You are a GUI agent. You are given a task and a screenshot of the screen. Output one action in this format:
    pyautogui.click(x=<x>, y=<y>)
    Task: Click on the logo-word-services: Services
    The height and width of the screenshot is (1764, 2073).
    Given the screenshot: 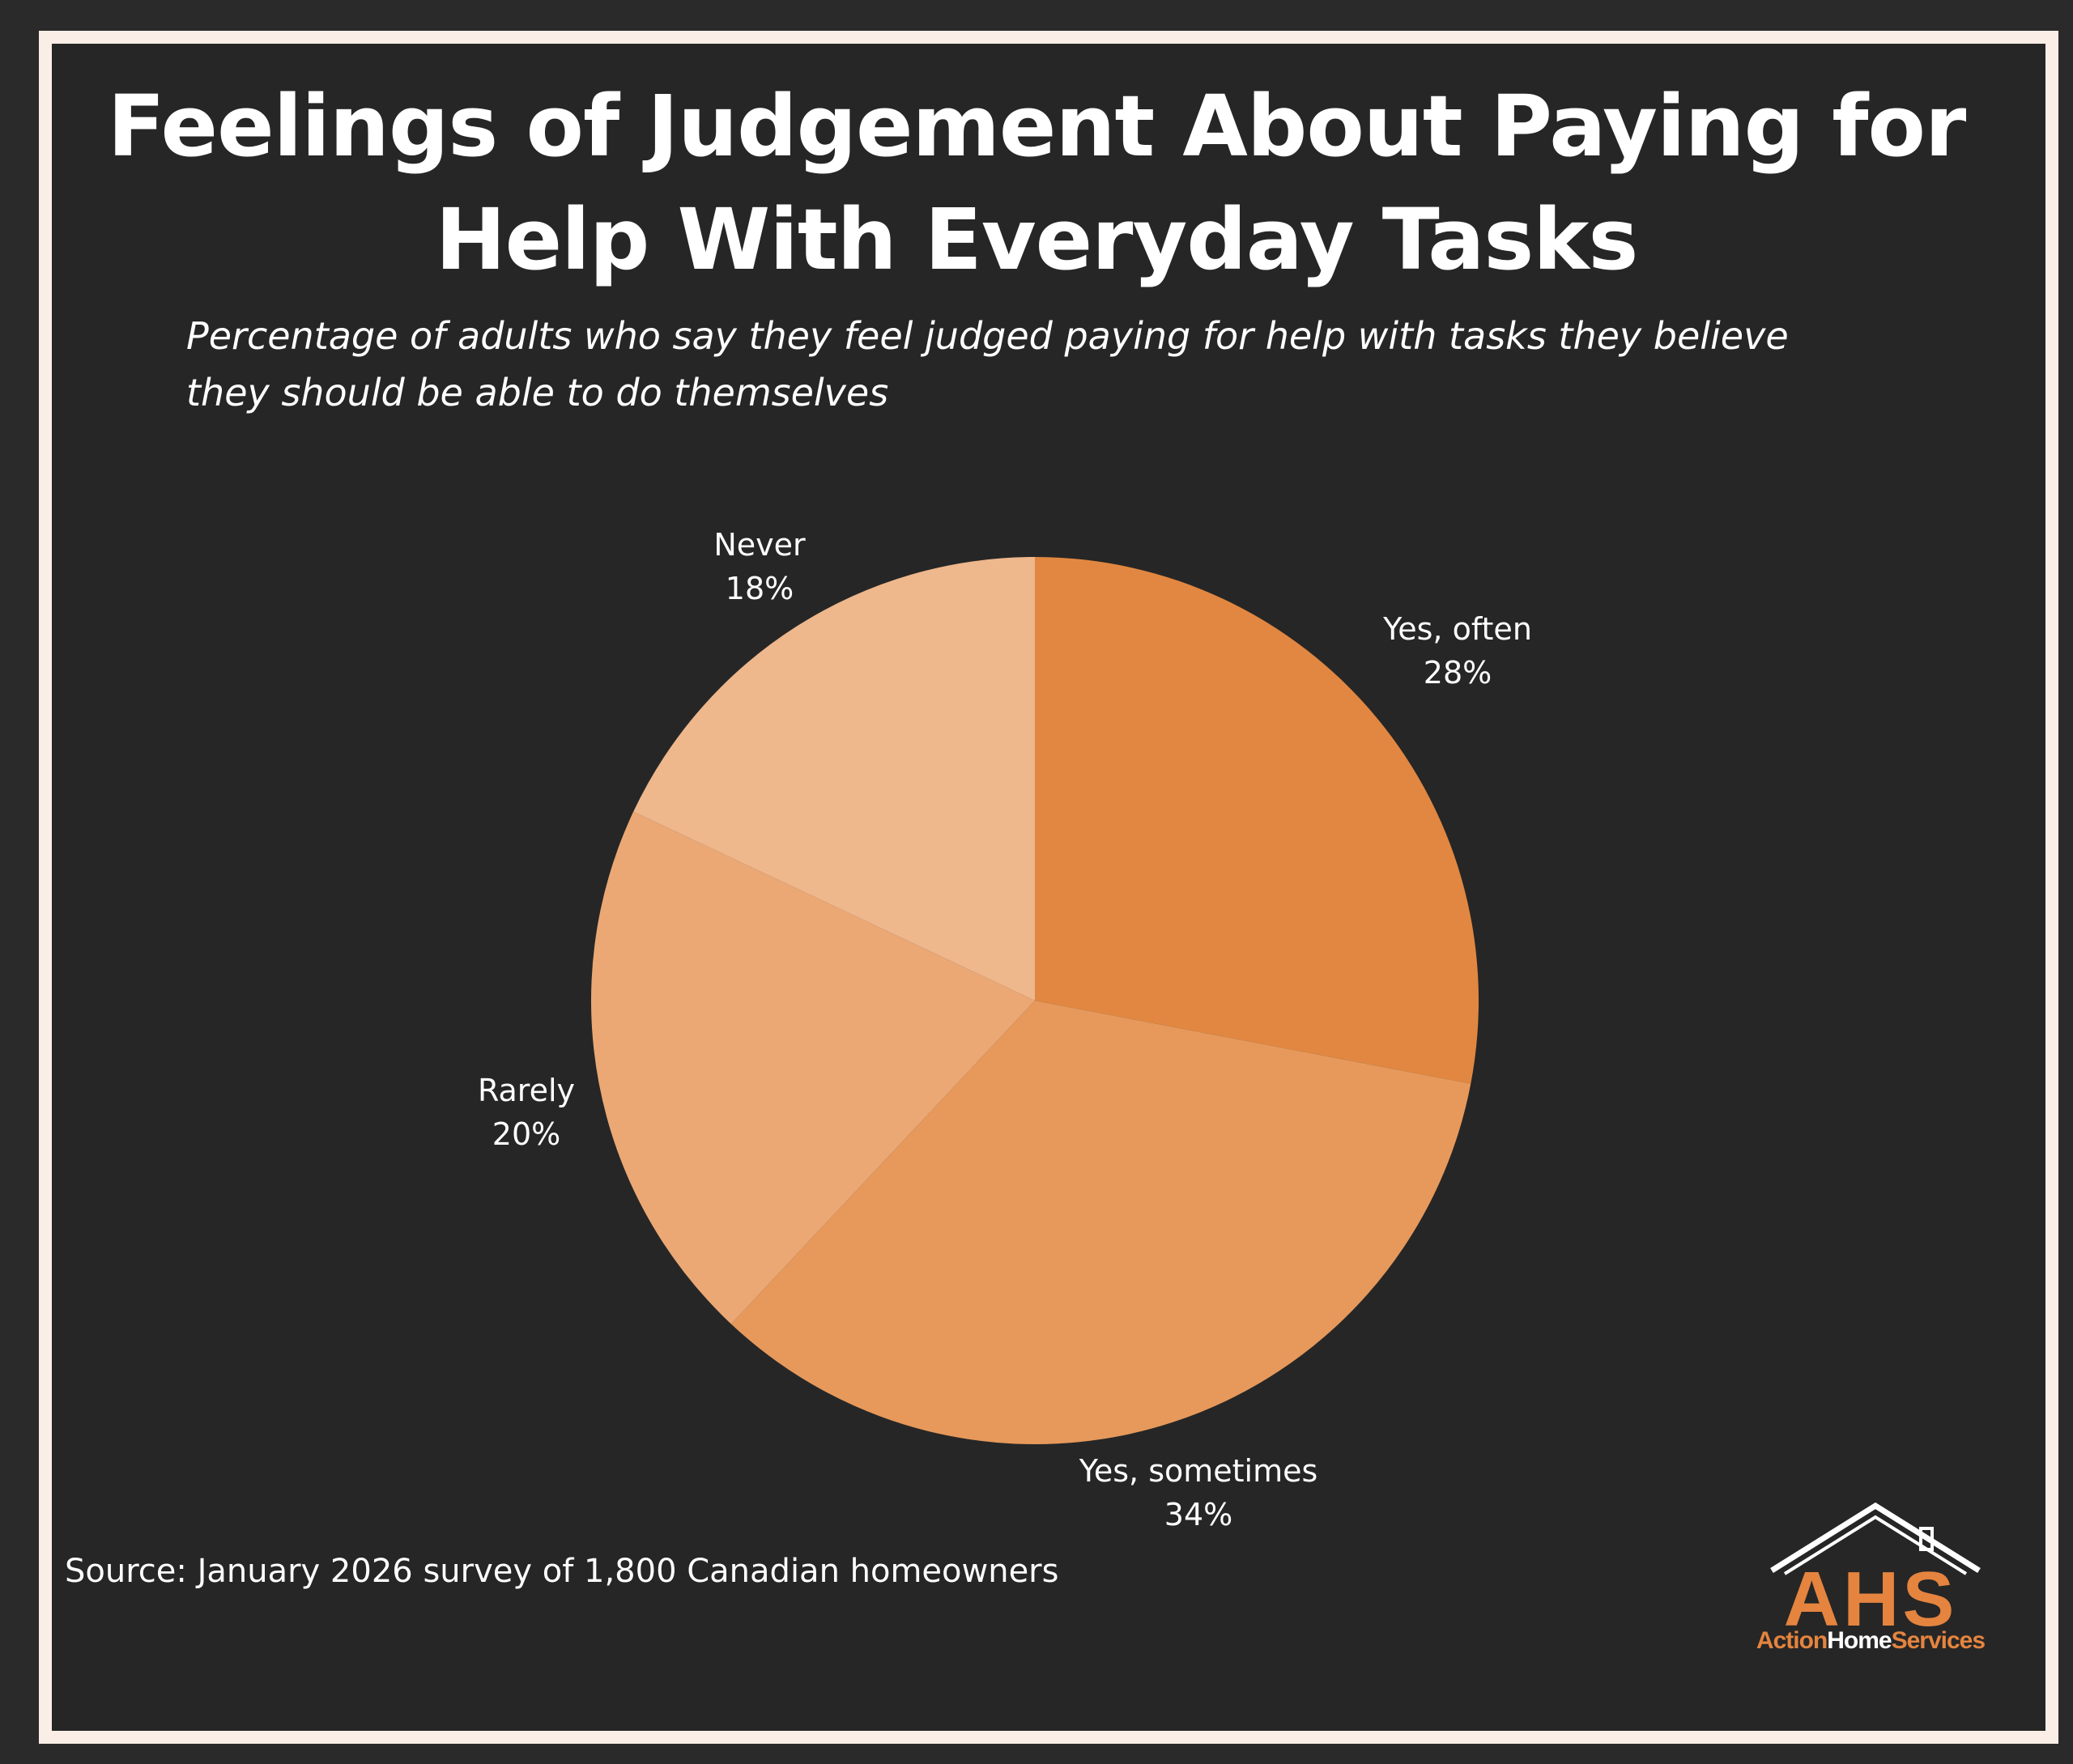 What is the action you would take?
    pyautogui.click(x=1938, y=1640)
    